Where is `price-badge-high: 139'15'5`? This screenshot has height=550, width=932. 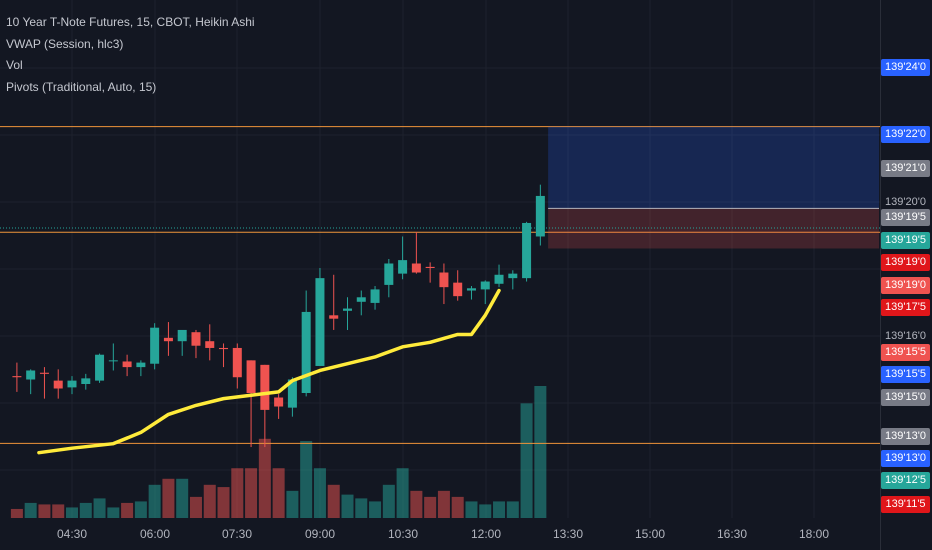
price-badge-high: 139'15'5 is located at coordinates (905, 352).